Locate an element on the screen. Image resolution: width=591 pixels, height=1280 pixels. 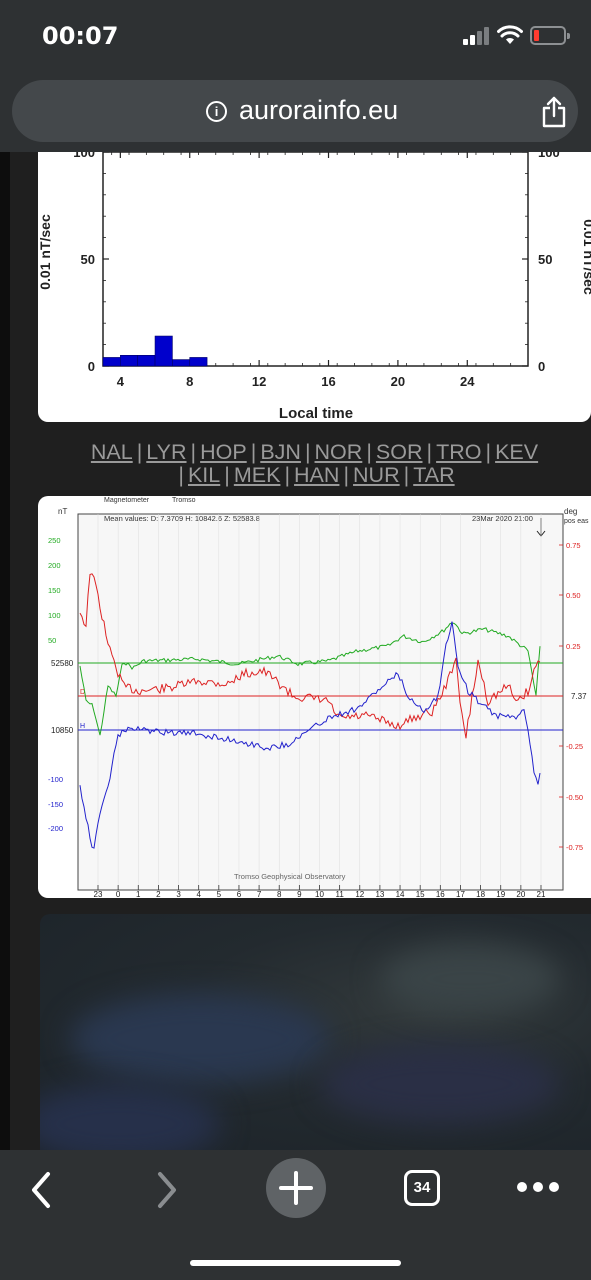
page-edge is located at coordinates (5, 651).